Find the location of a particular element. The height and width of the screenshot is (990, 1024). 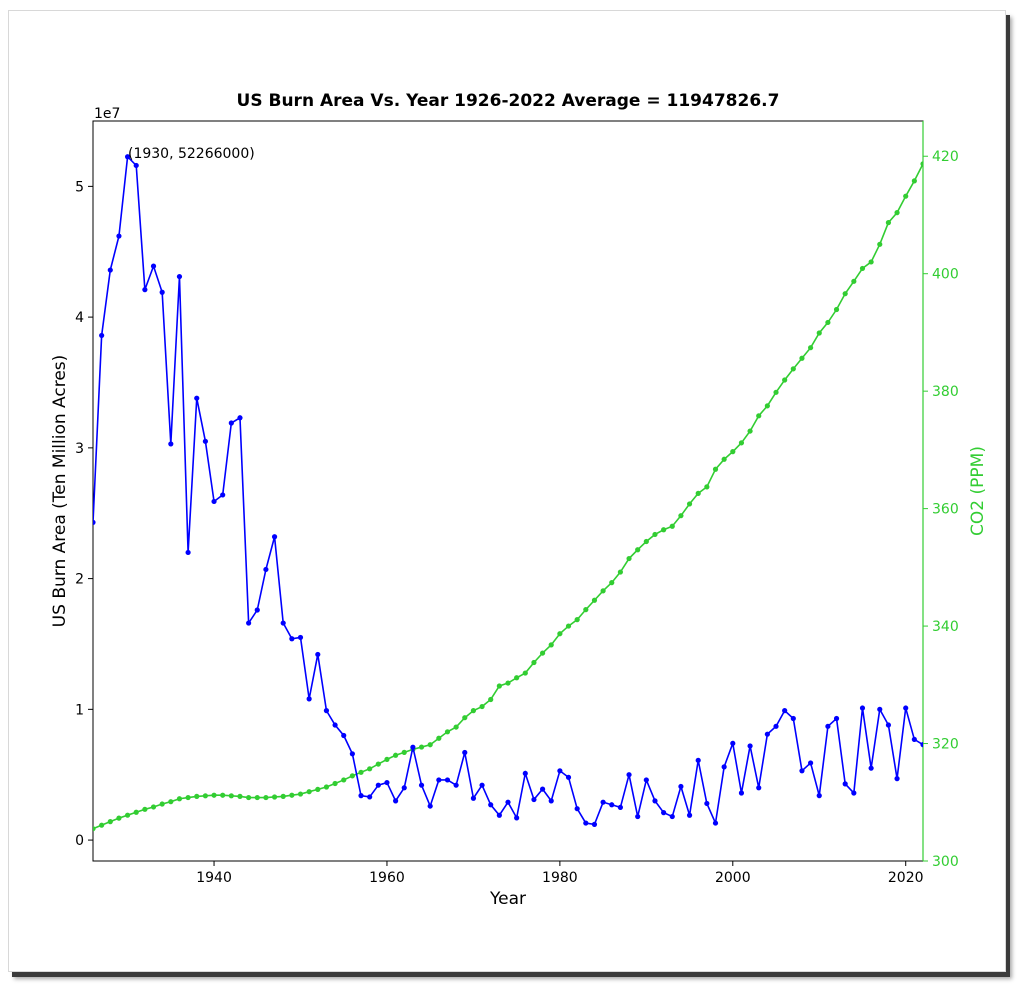

y2-tick-label: 380 is located at coordinates (945, 392).